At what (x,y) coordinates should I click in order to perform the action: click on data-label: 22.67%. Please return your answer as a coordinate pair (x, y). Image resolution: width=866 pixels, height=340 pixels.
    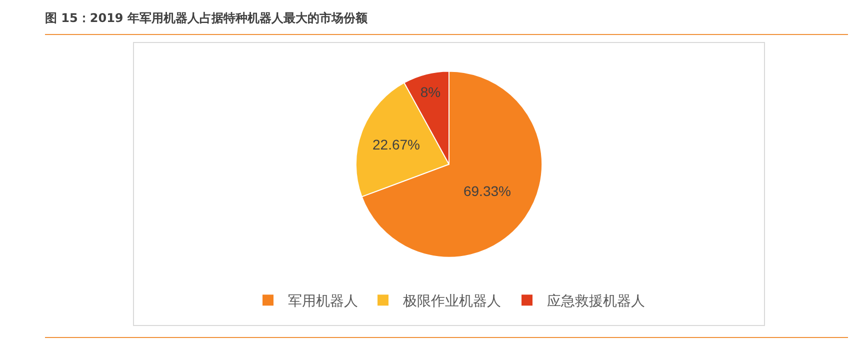
    Looking at the image, I should click on (396, 144).